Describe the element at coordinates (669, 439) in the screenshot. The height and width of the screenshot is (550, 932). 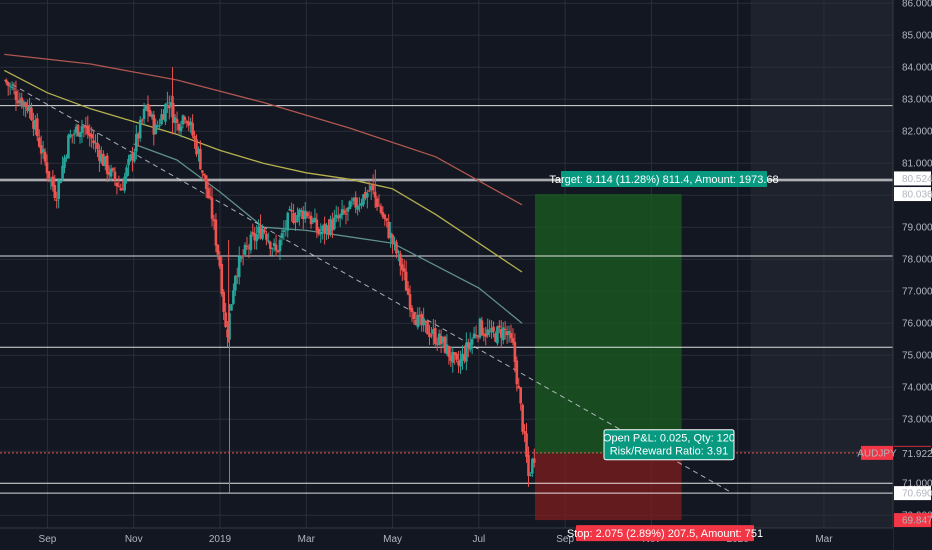
I see `pnl-label-line1: Open P&L: 0.025, Qty: 120` at that location.